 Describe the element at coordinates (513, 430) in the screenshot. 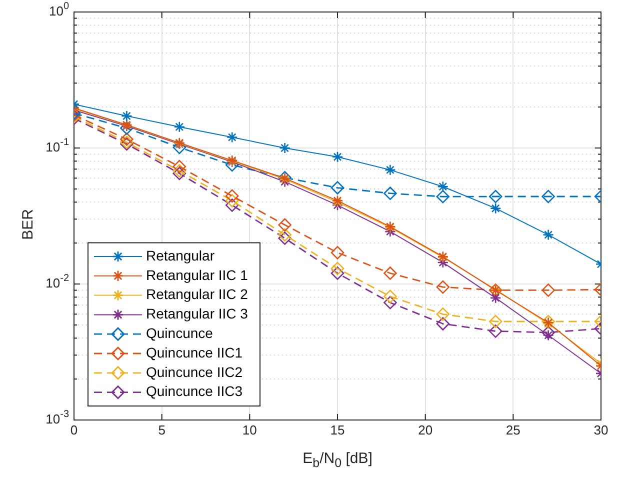

I see `x-tick-label: 25` at that location.